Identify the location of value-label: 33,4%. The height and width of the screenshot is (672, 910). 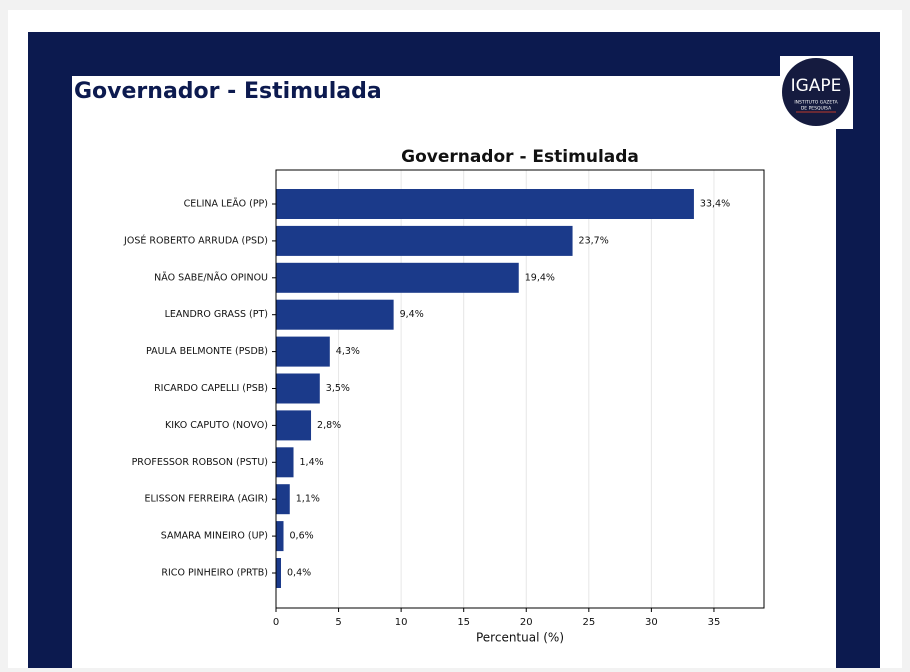
(715, 204).